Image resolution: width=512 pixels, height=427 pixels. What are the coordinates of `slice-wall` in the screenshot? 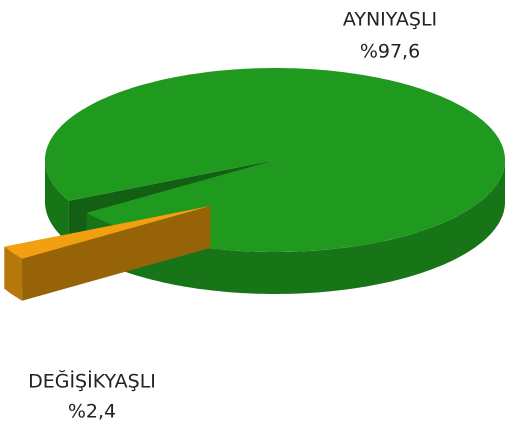 It's located at (107, 247).